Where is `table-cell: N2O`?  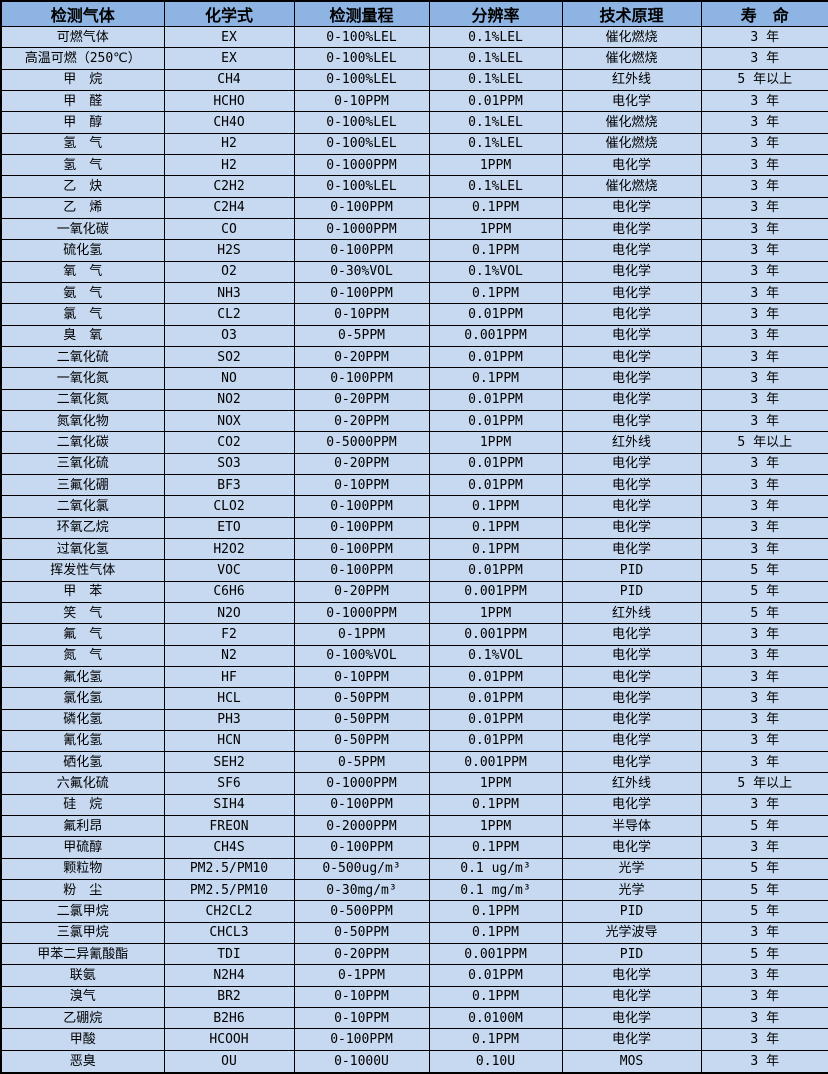 table-cell: N2O is located at coordinates (229, 613).